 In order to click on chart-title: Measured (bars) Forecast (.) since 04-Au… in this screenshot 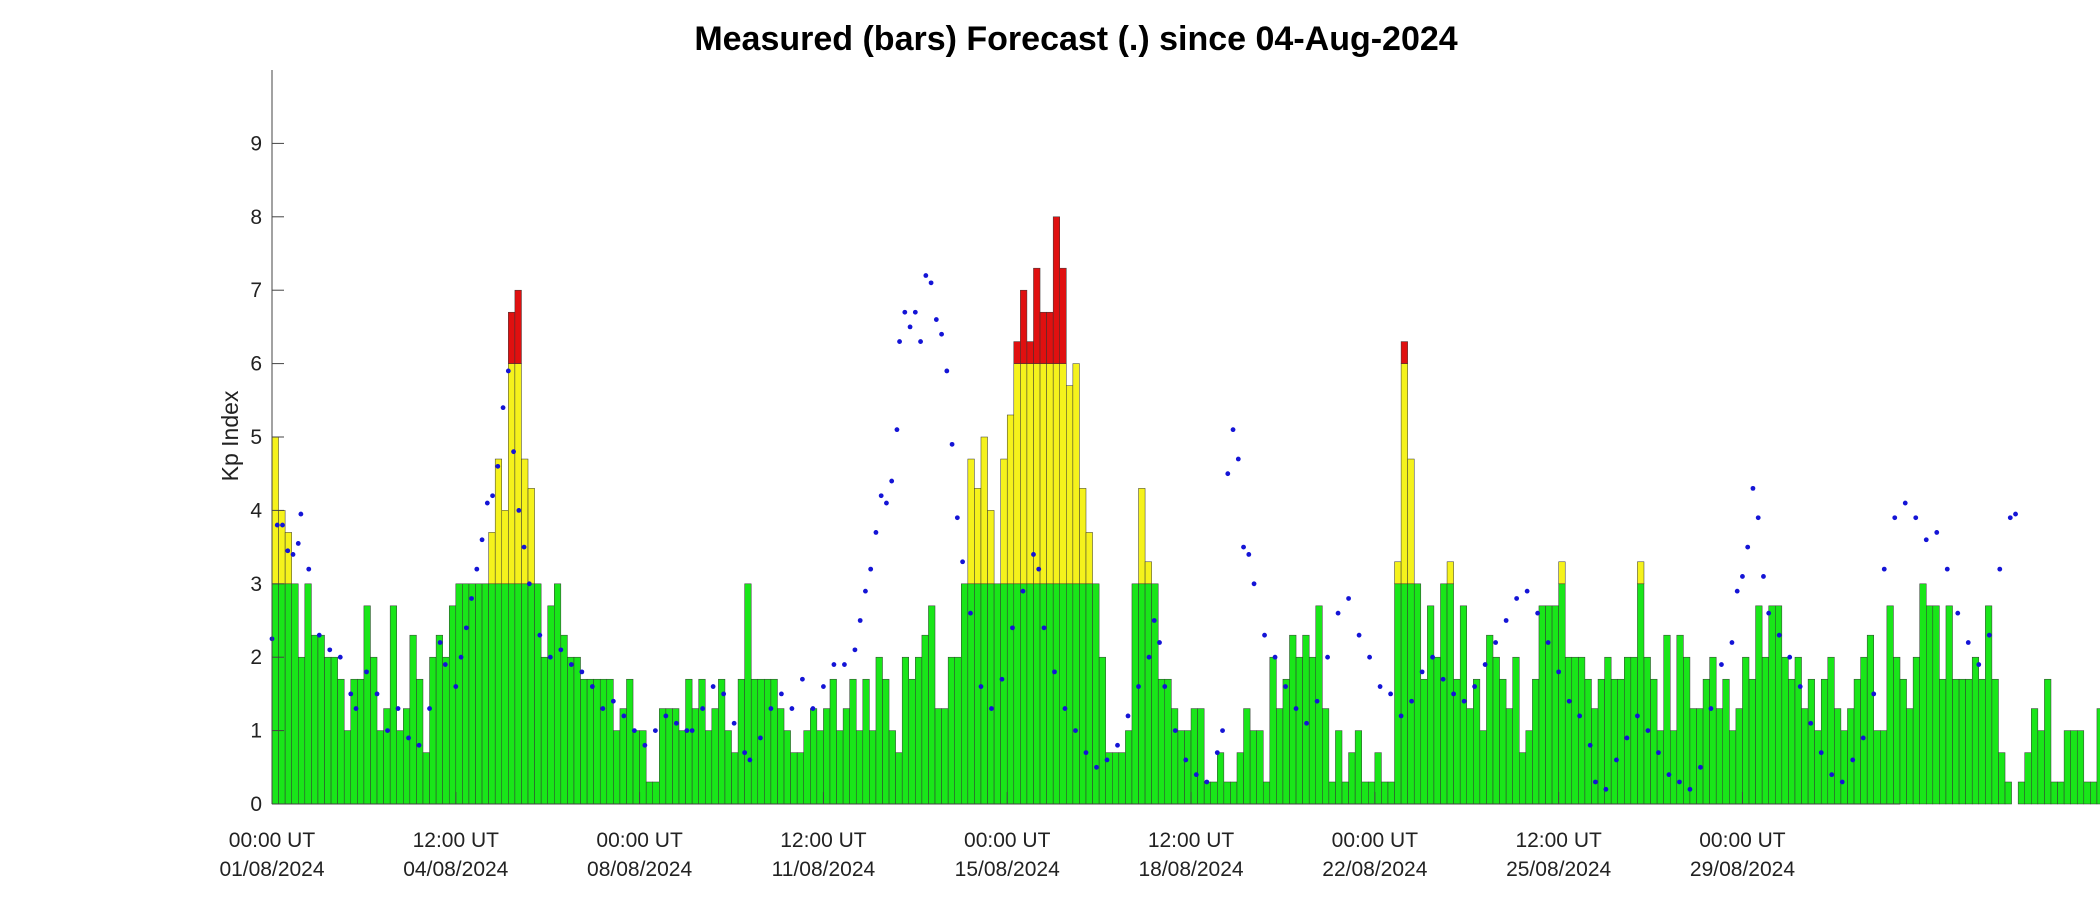, I will do `click(1075, 39)`.